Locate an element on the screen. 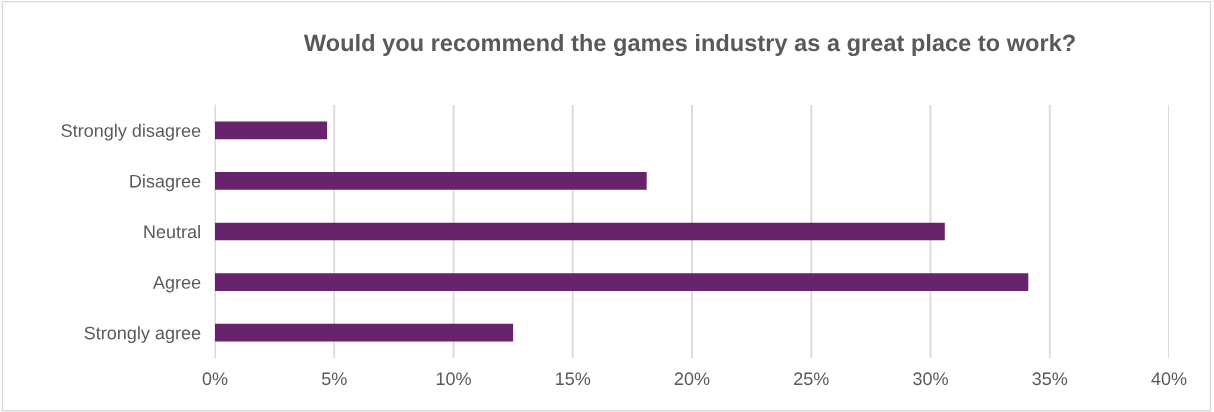 This screenshot has width=1214, height=412. x-tick-label: 5% is located at coordinates (334, 379).